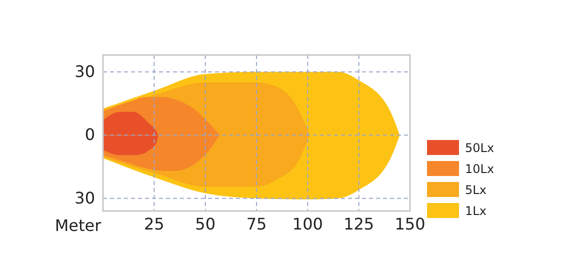  I want to click on x-axis-title: Meter, so click(78, 225).